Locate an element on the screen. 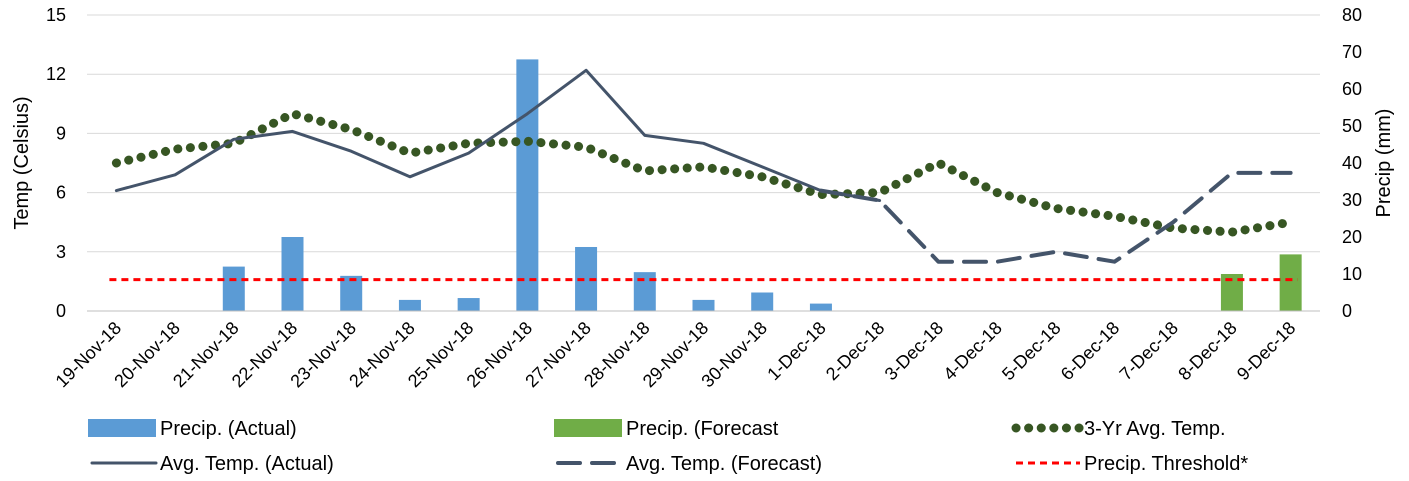 This screenshot has width=1409, height=481. y2-tick-label: 40 is located at coordinates (1352, 163).